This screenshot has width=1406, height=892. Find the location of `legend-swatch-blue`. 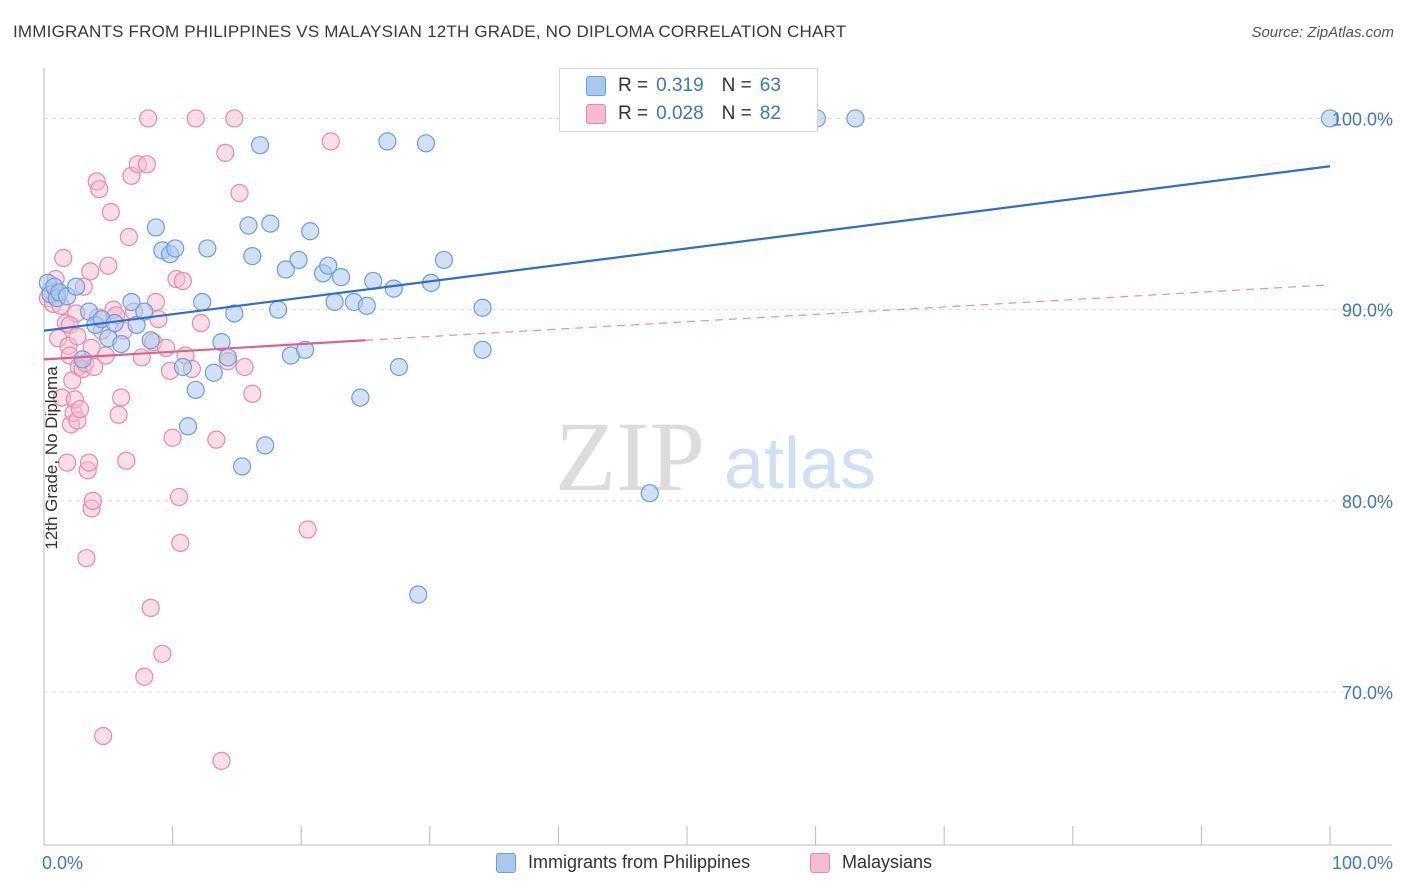

legend-swatch-blue is located at coordinates (596, 86).